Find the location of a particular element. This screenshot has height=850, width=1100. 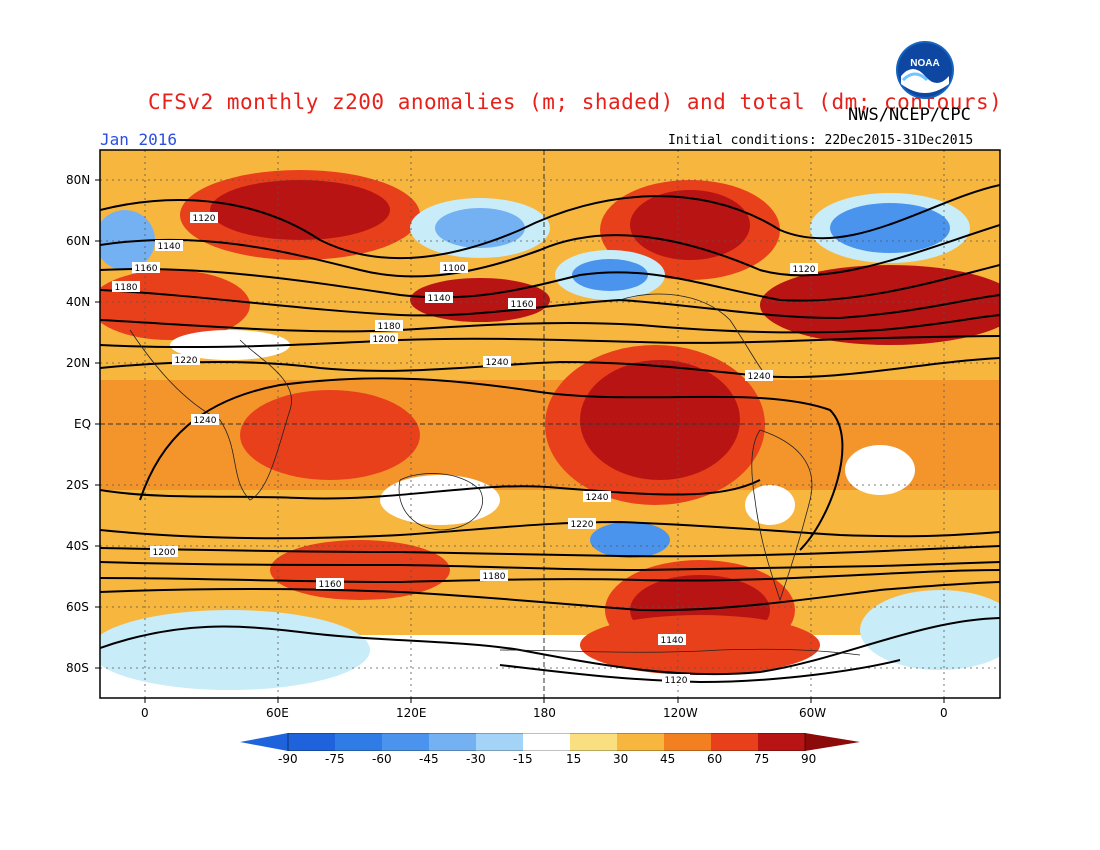

lat-label: 60N is located at coordinates (78, 241).